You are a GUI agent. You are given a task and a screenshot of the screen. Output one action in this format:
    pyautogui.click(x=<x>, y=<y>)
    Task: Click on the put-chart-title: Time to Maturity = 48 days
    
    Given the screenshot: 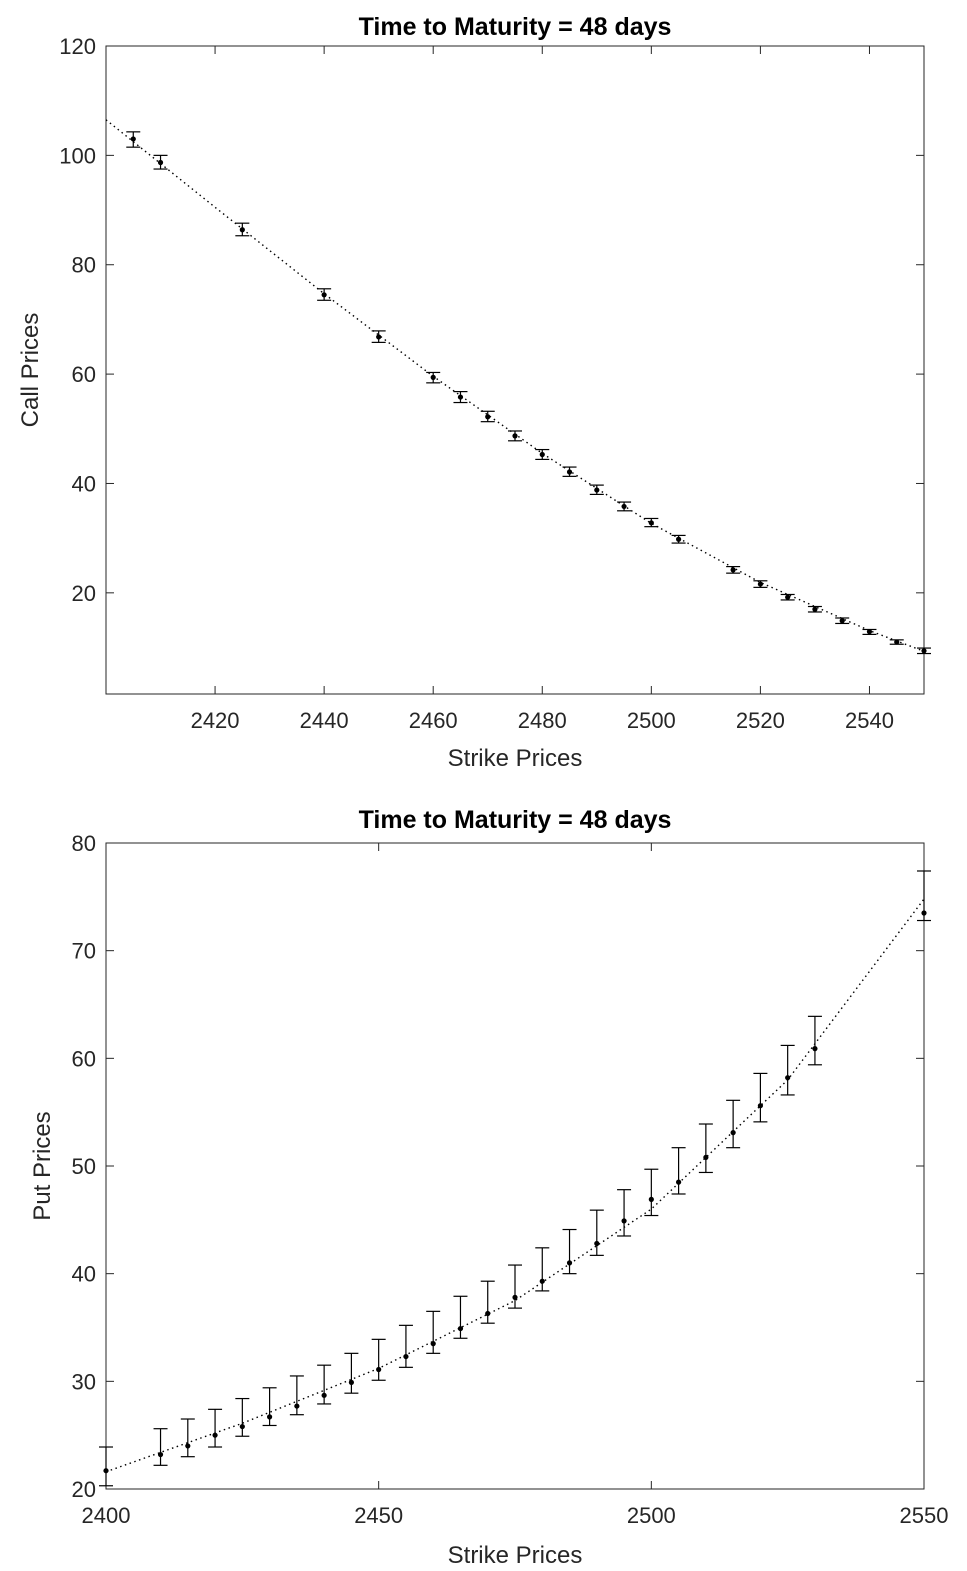 What is the action you would take?
    pyautogui.click(x=515, y=820)
    